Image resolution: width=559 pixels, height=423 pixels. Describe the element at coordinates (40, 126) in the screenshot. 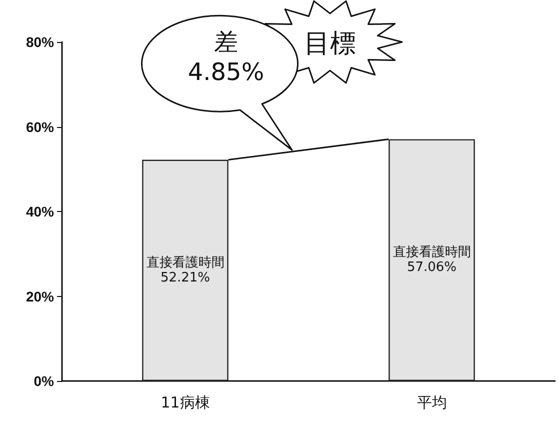

I see `y-tick-label: 60%` at that location.